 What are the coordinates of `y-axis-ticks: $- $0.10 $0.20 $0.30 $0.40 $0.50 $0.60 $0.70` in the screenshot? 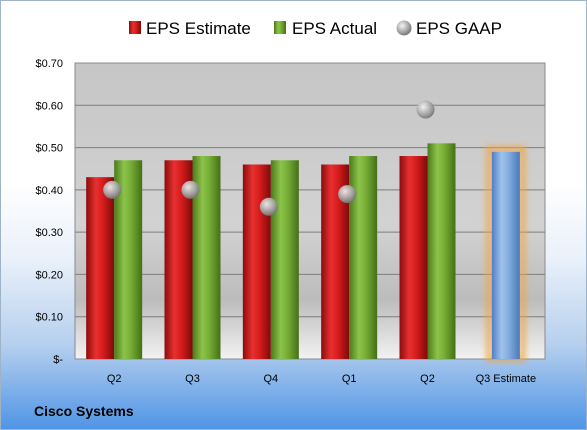 It's located at (49, 212).